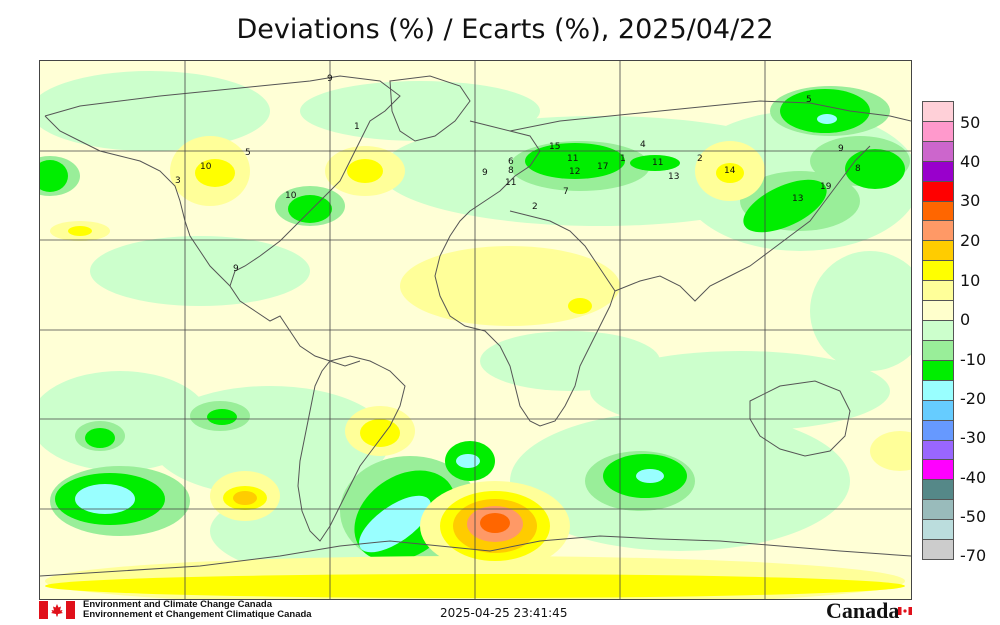 Image resolution: width=1000 pixels, height=625 pixels. Describe the element at coordinates (970, 280) in the screenshot. I see `legend-label: 10` at that location.